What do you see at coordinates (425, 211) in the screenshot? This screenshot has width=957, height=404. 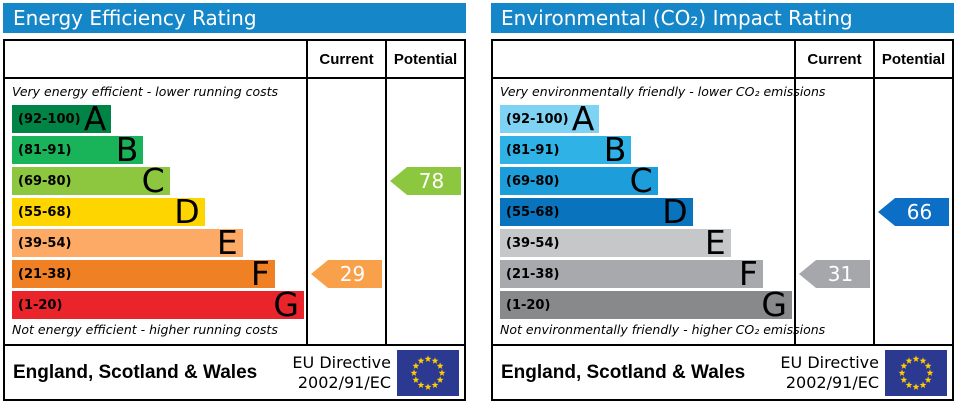 I see `potential-column: 78` at bounding box center [425, 211].